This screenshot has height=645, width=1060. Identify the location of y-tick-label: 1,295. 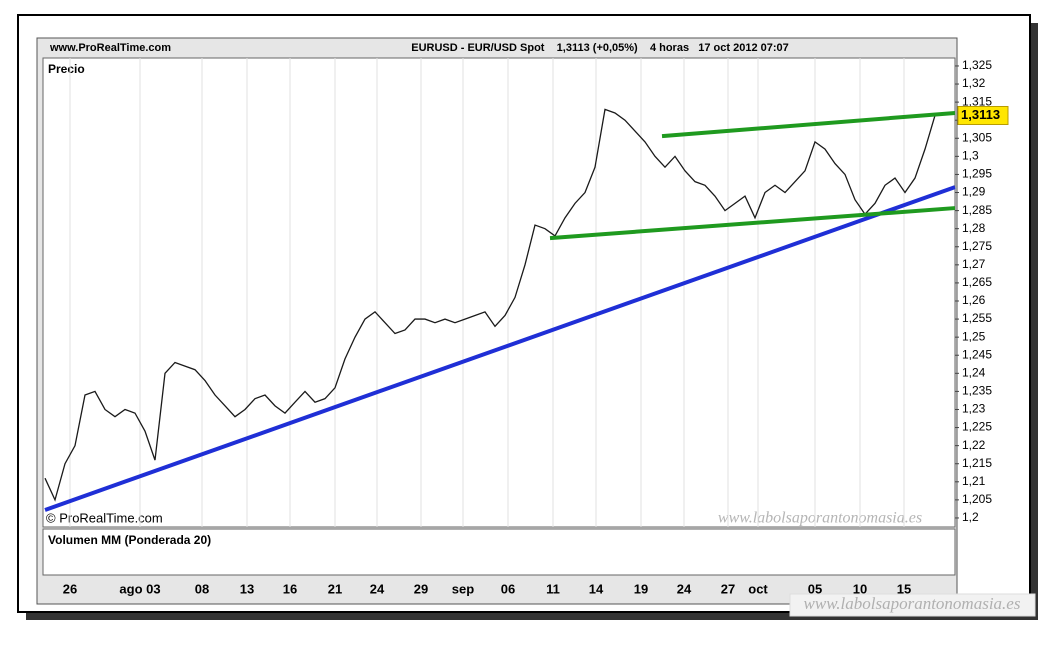
(977, 174).